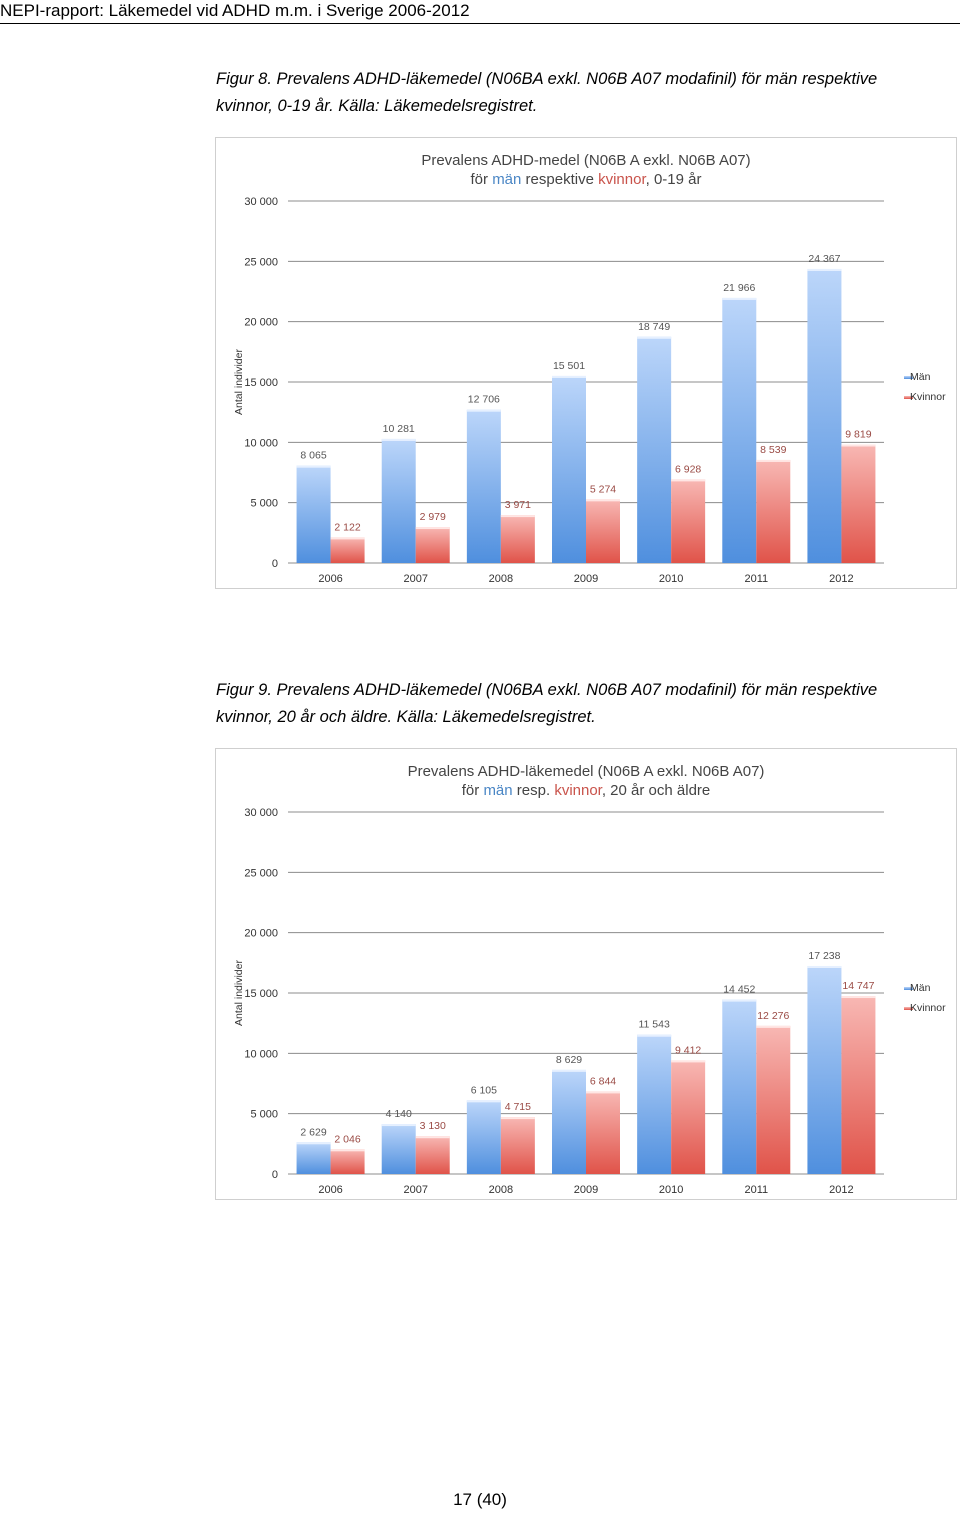 This screenshot has height=1515, width=960. Describe the element at coordinates (313, 1132) in the screenshot. I see `data-label-men: 2 629` at that location.